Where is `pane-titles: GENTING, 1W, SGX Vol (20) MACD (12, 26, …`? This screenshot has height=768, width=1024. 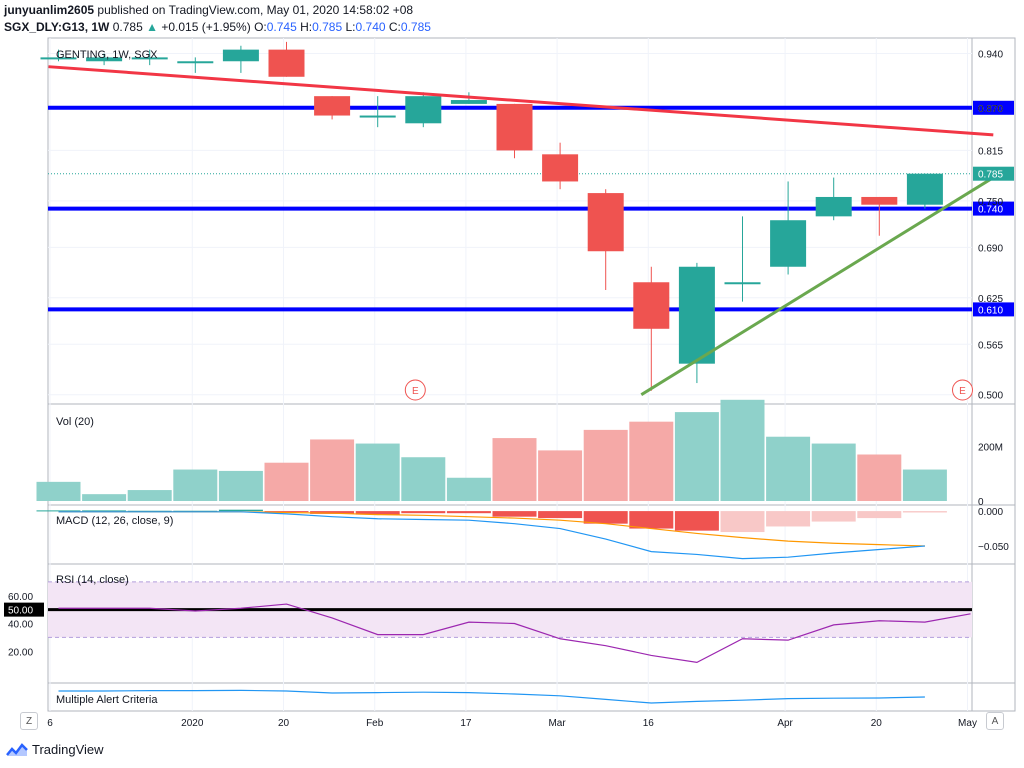
pane-titles: GENTING, 1W, SGX Vol (20) MACD (12, 26, … is located at coordinates (114, 377).